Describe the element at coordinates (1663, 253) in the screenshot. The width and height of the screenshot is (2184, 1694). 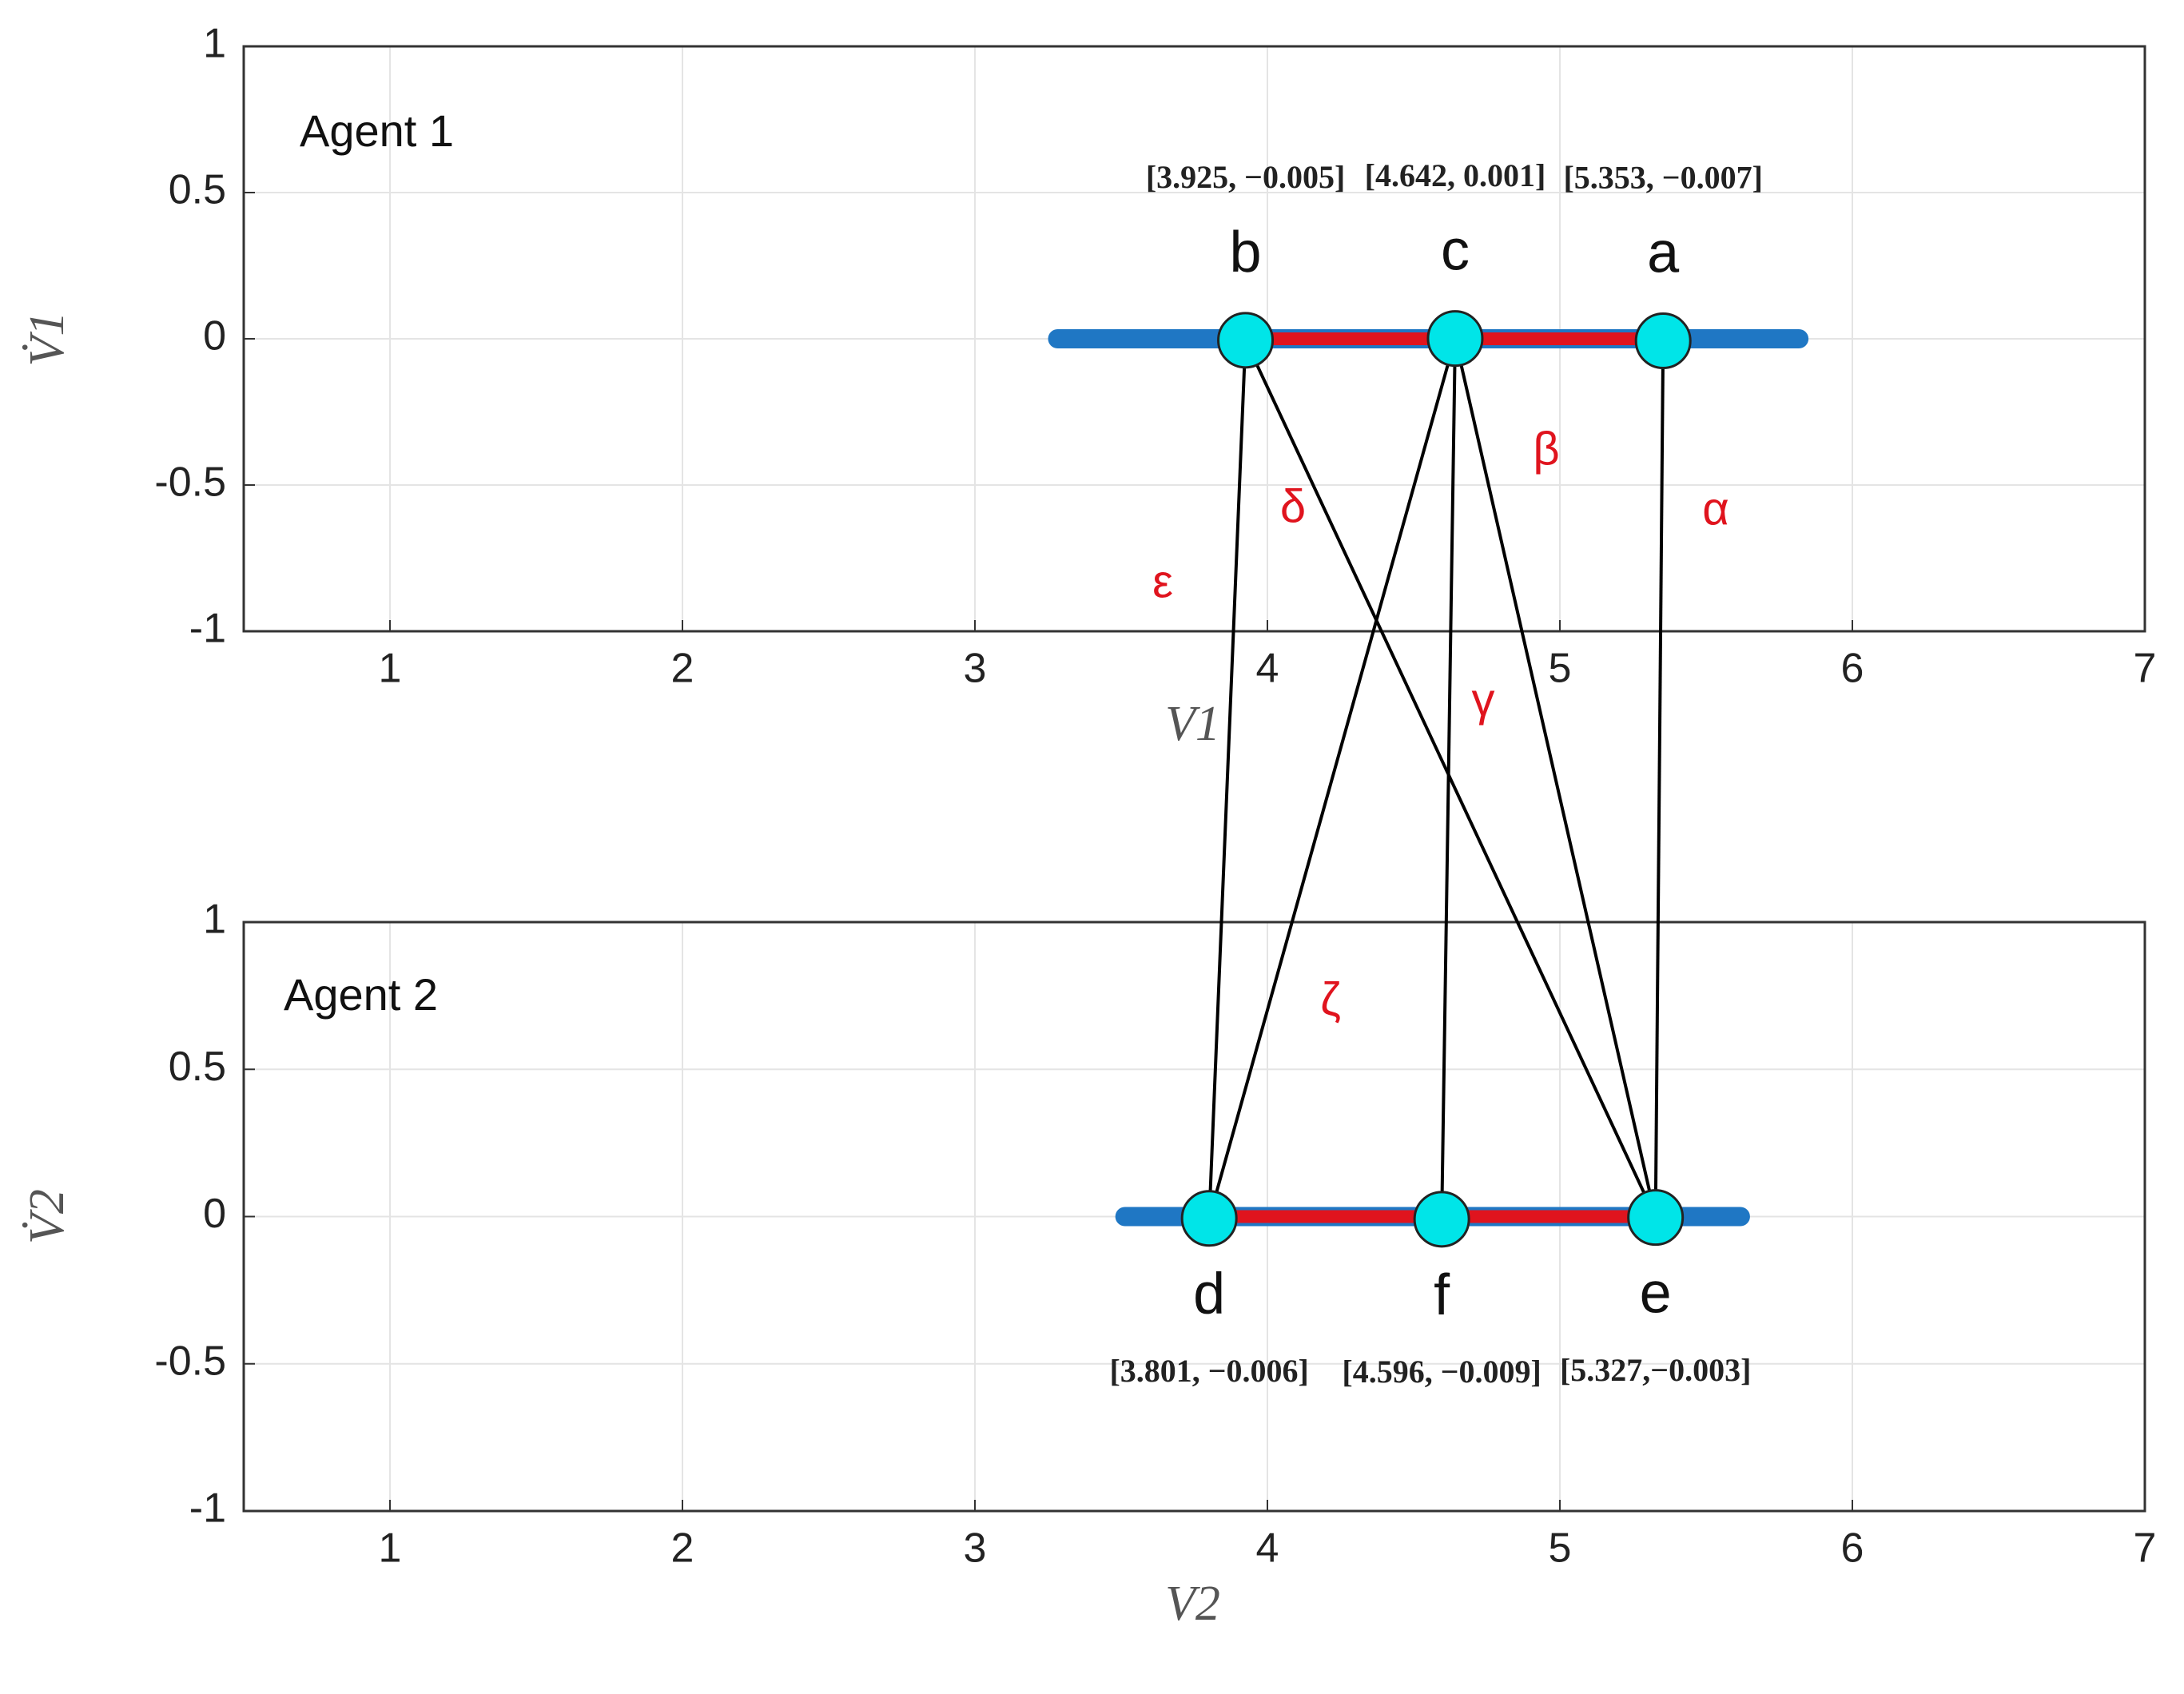
I see `point-label: a` at that location.